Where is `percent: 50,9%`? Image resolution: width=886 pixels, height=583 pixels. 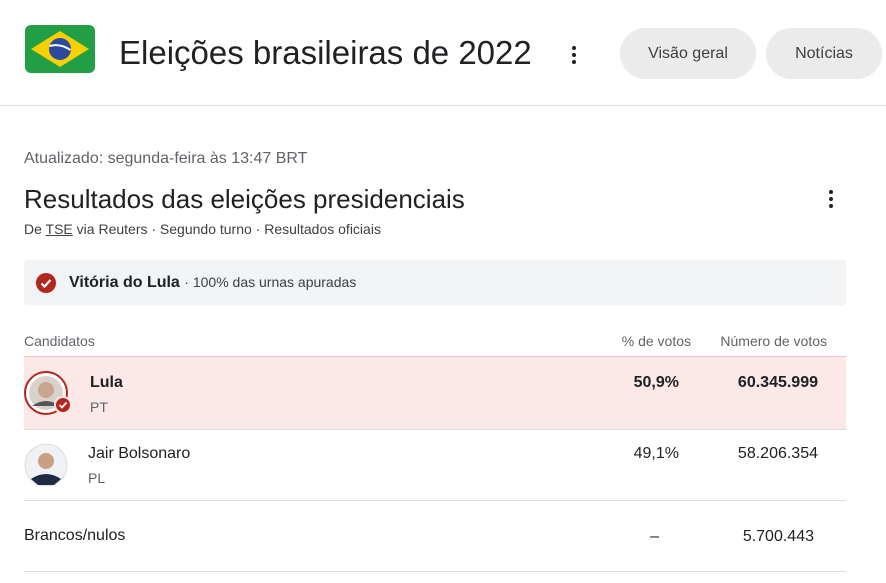 percent: 50,9% is located at coordinates (656, 382).